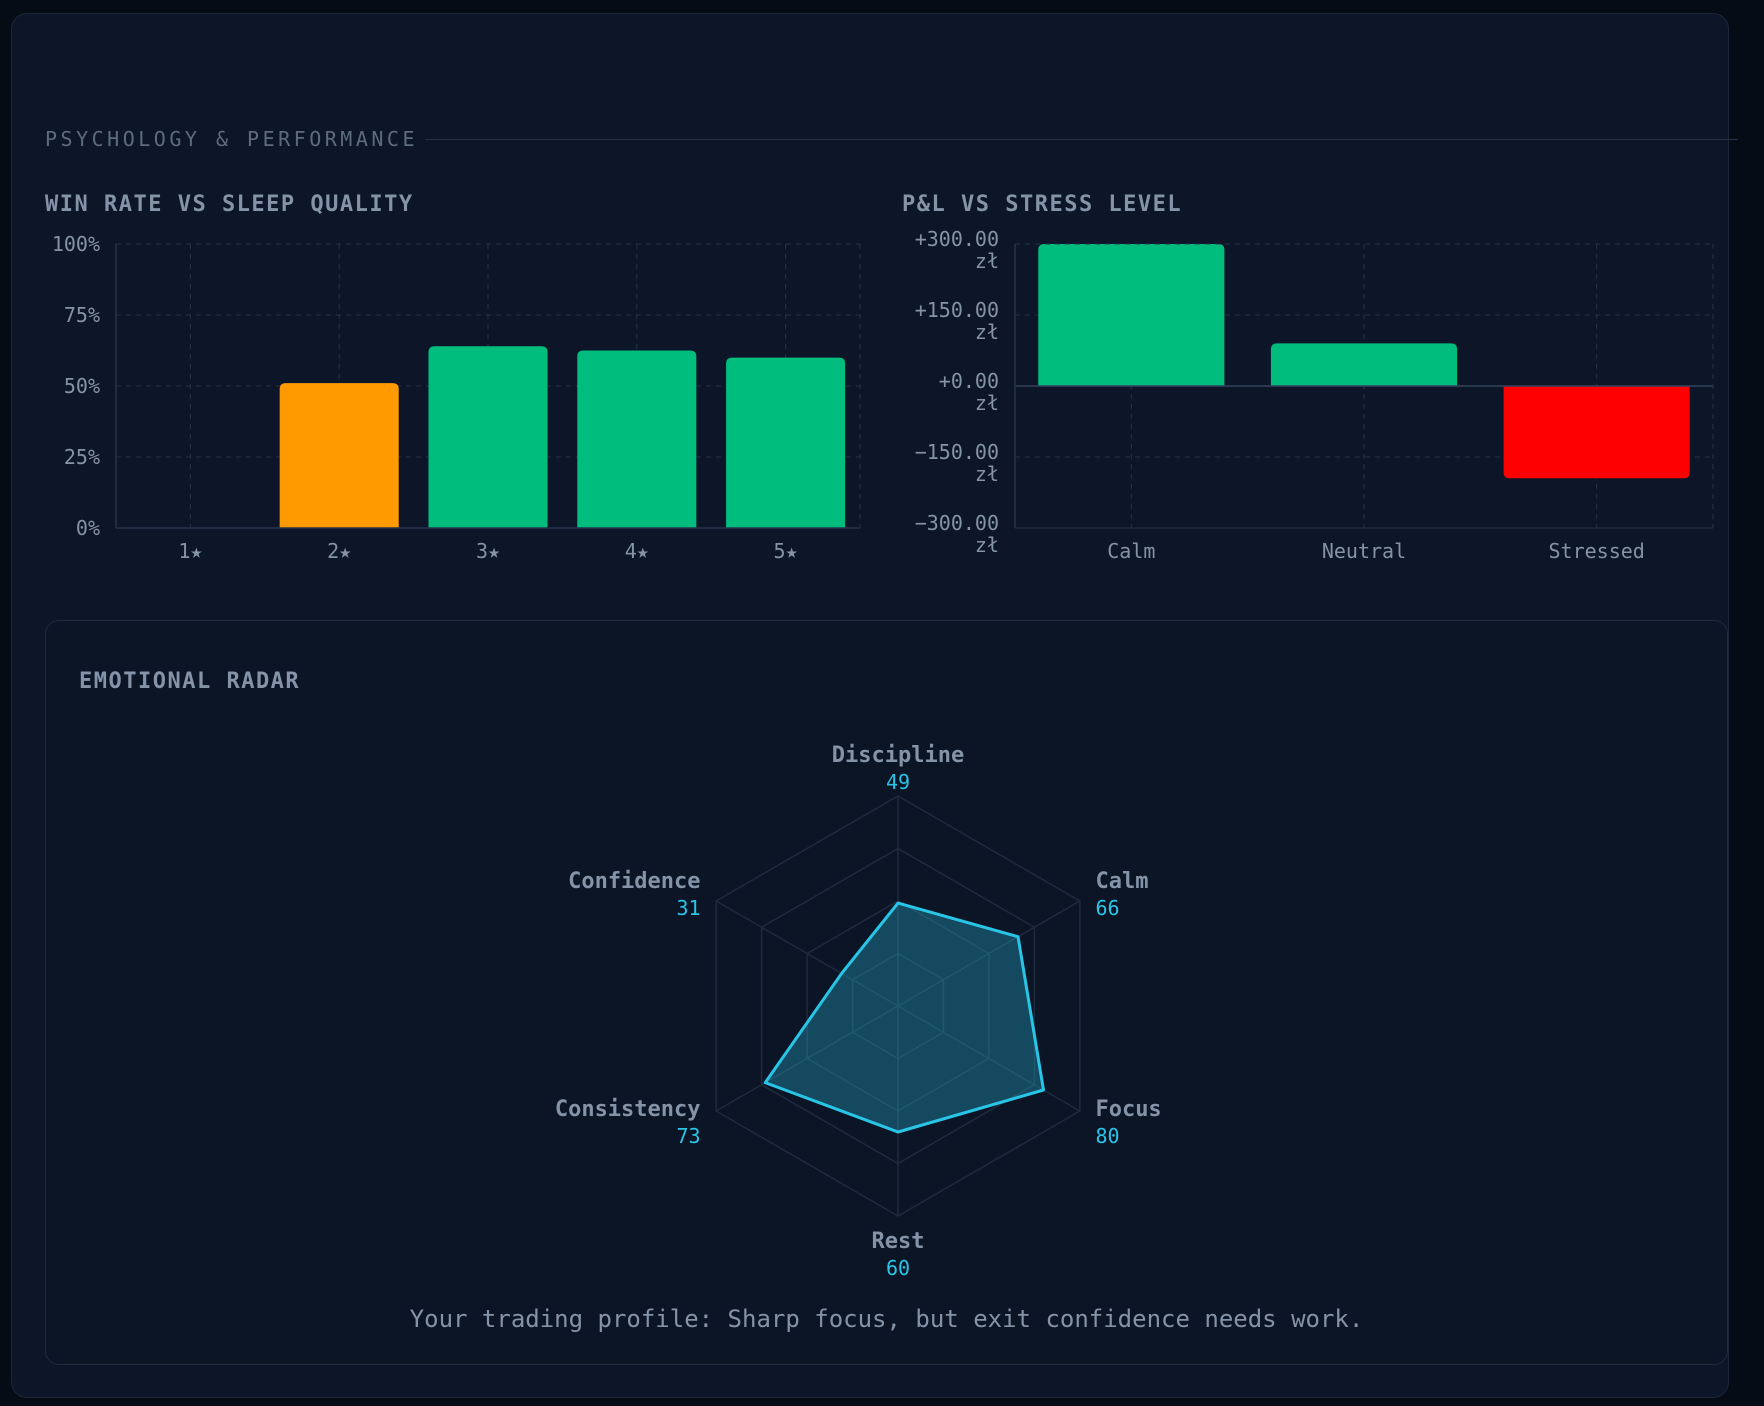 This screenshot has width=1764, height=1406. What do you see at coordinates (637, 551) in the screenshot?
I see `win-rate-x-tick: 4★` at bounding box center [637, 551].